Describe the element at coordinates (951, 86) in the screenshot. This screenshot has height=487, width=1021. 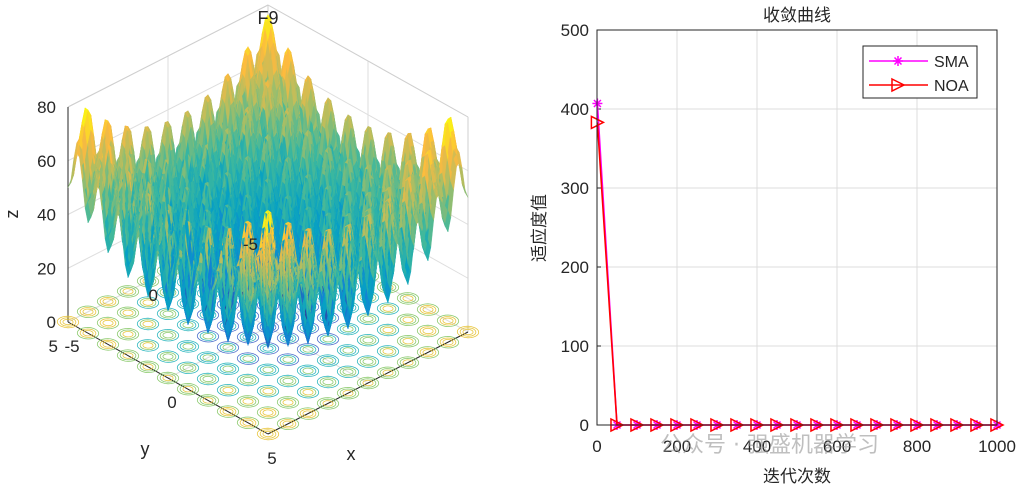
I see `legend-label-noa: NOA` at that location.